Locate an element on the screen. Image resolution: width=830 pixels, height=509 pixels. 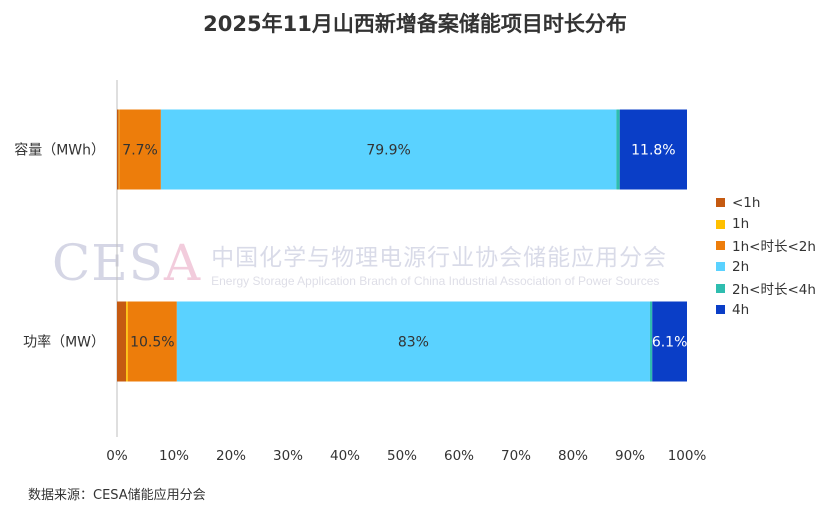
legend-label: <1h is located at coordinates (746, 202).